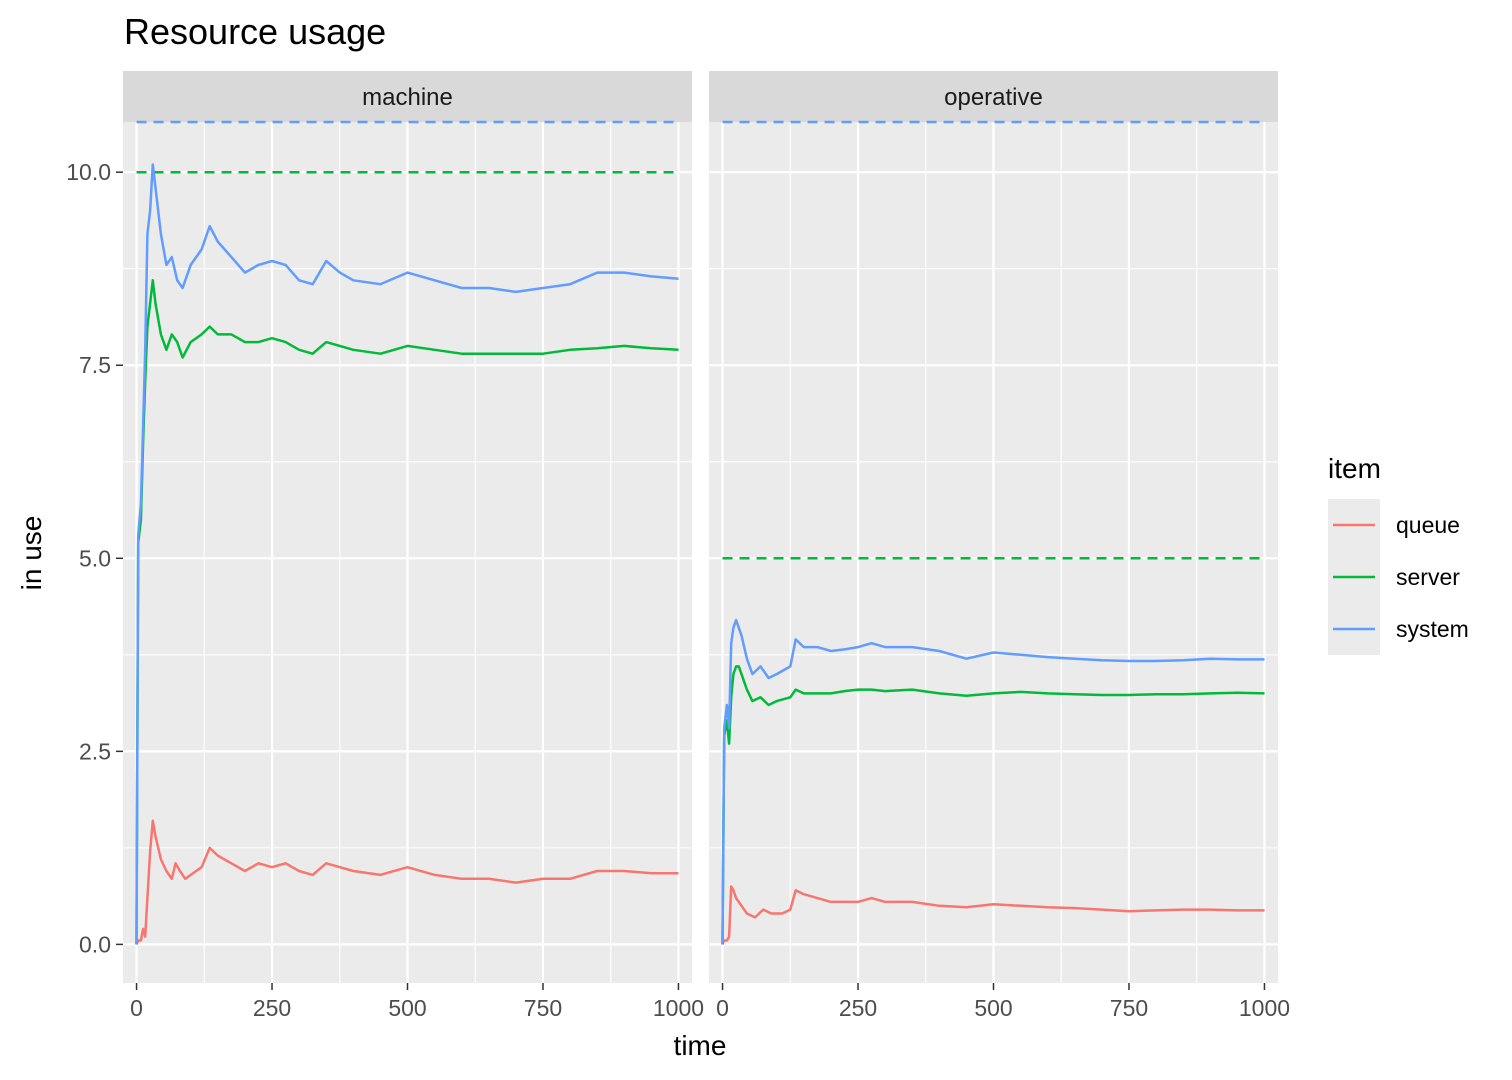  What do you see at coordinates (700, 1045) in the screenshot?
I see `x-axis-title: time` at bounding box center [700, 1045].